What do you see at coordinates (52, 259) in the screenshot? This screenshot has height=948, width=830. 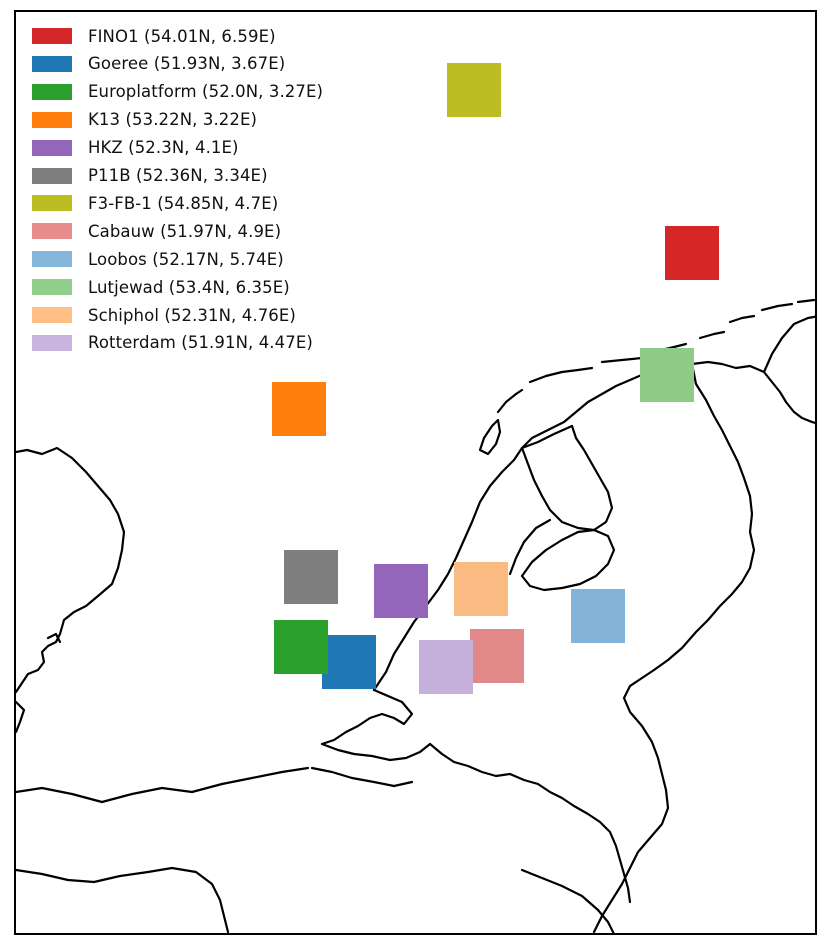 I see `legend-swatch-loobos` at bounding box center [52, 259].